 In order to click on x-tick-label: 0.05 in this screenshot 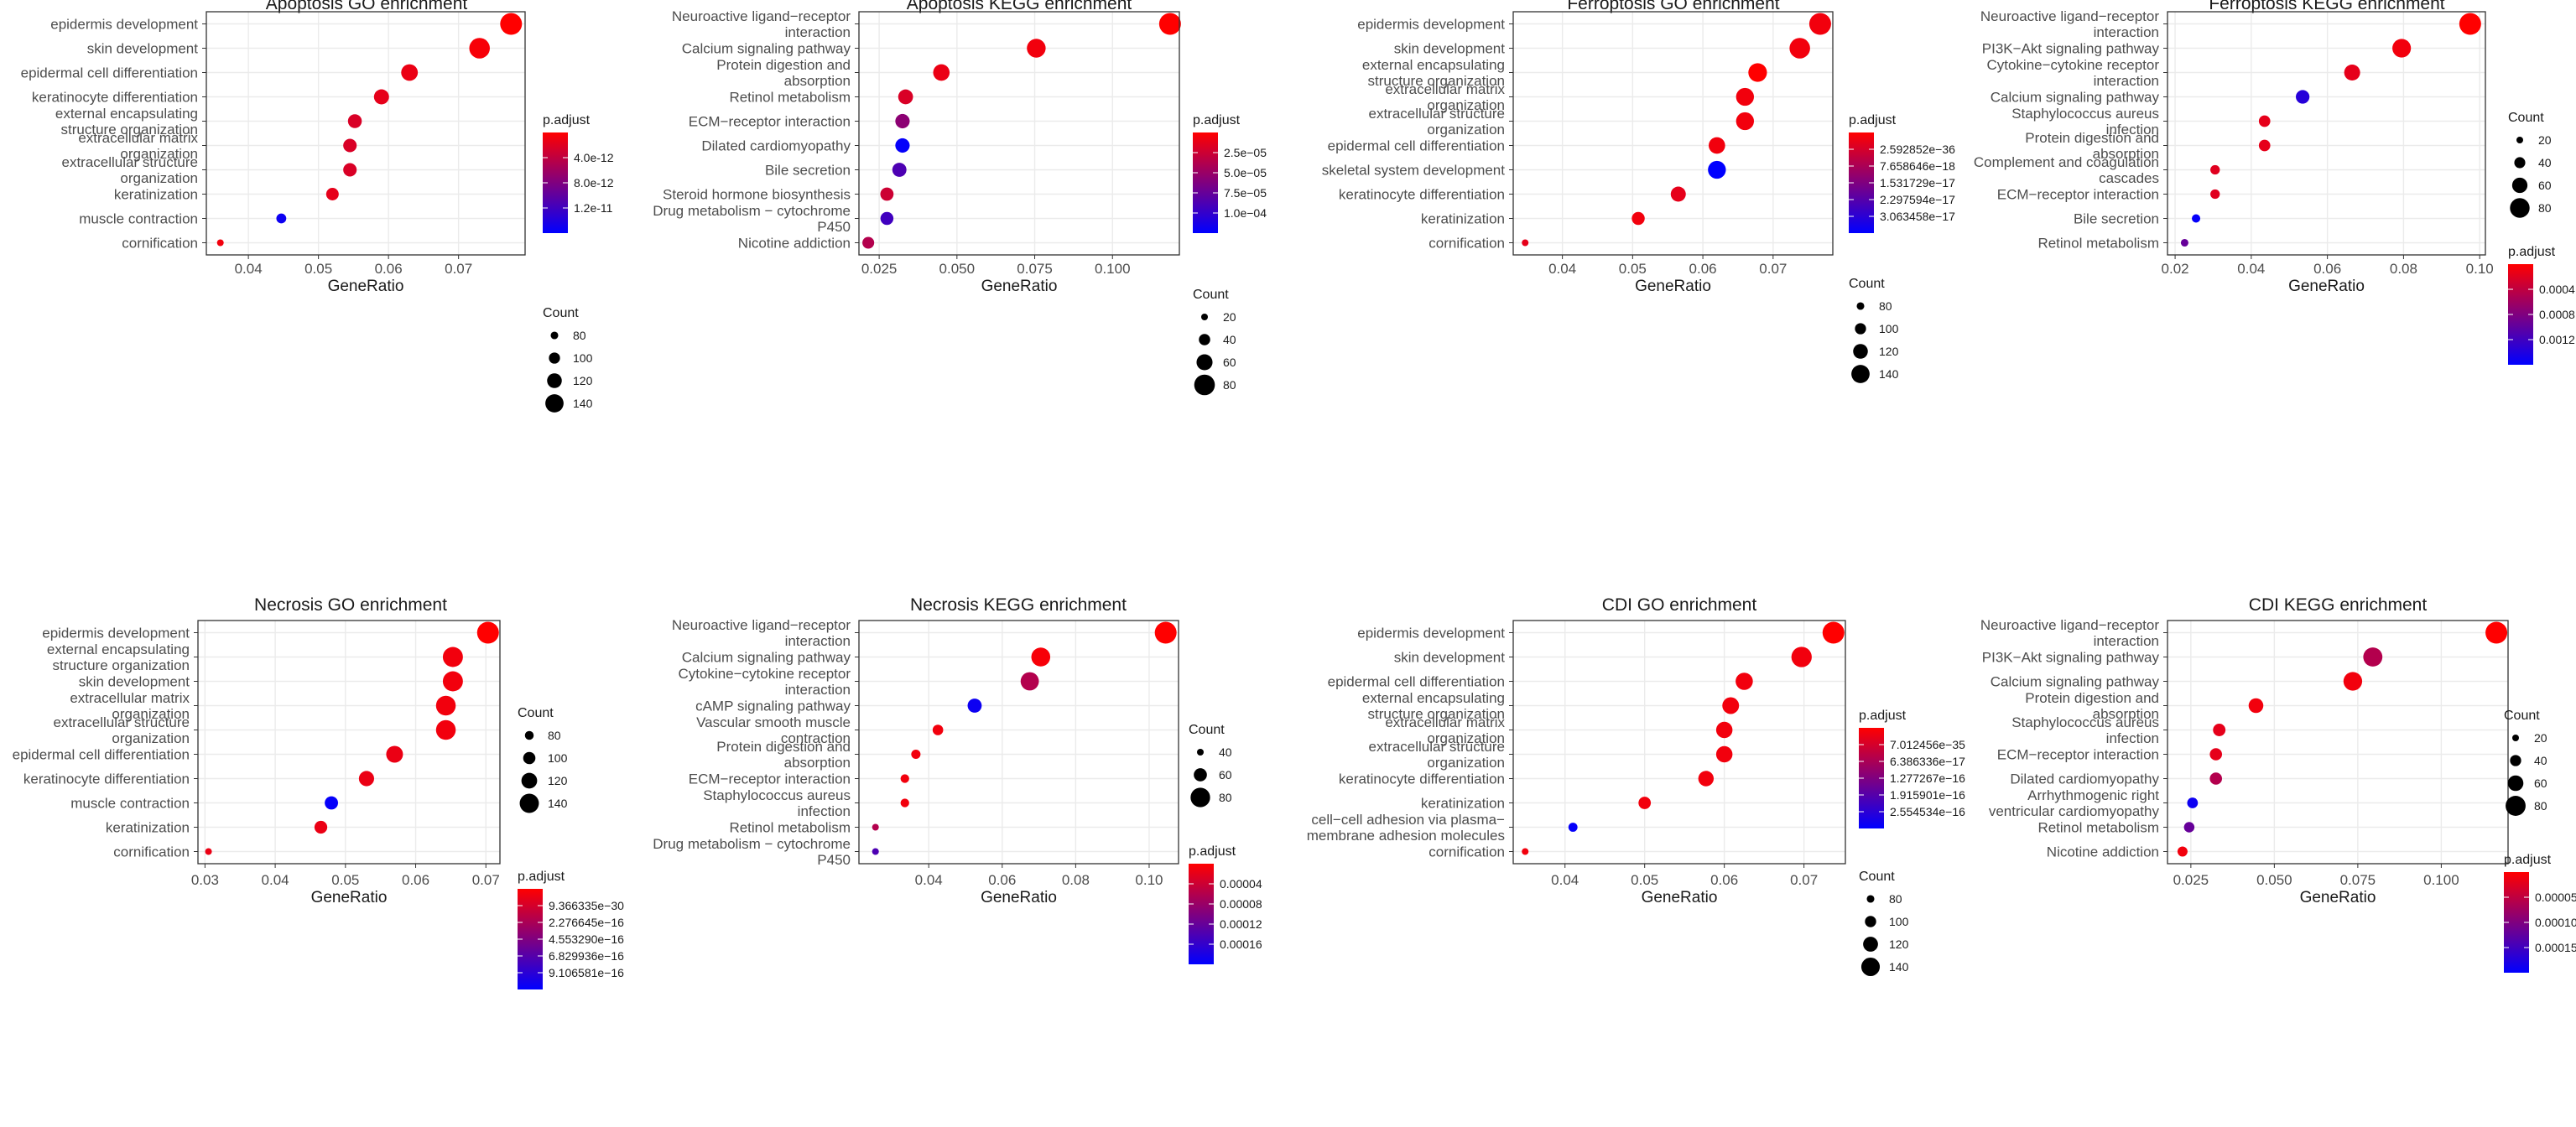, I will do `click(345, 880)`.